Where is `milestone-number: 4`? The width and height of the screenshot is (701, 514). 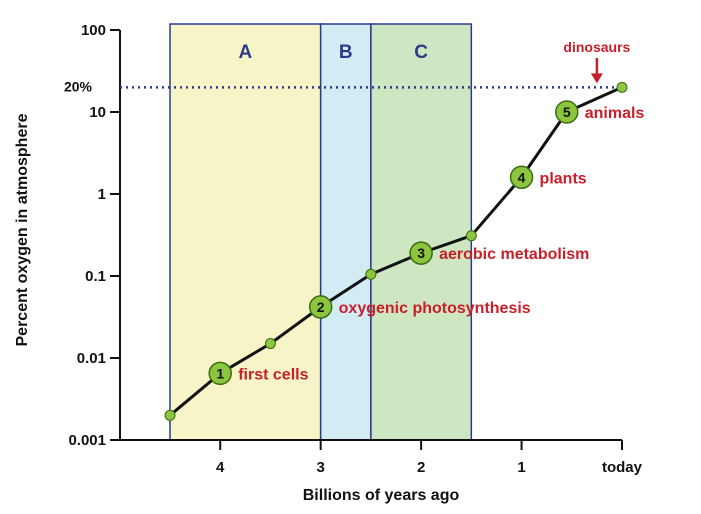 milestone-number: 4 is located at coordinates (522, 177).